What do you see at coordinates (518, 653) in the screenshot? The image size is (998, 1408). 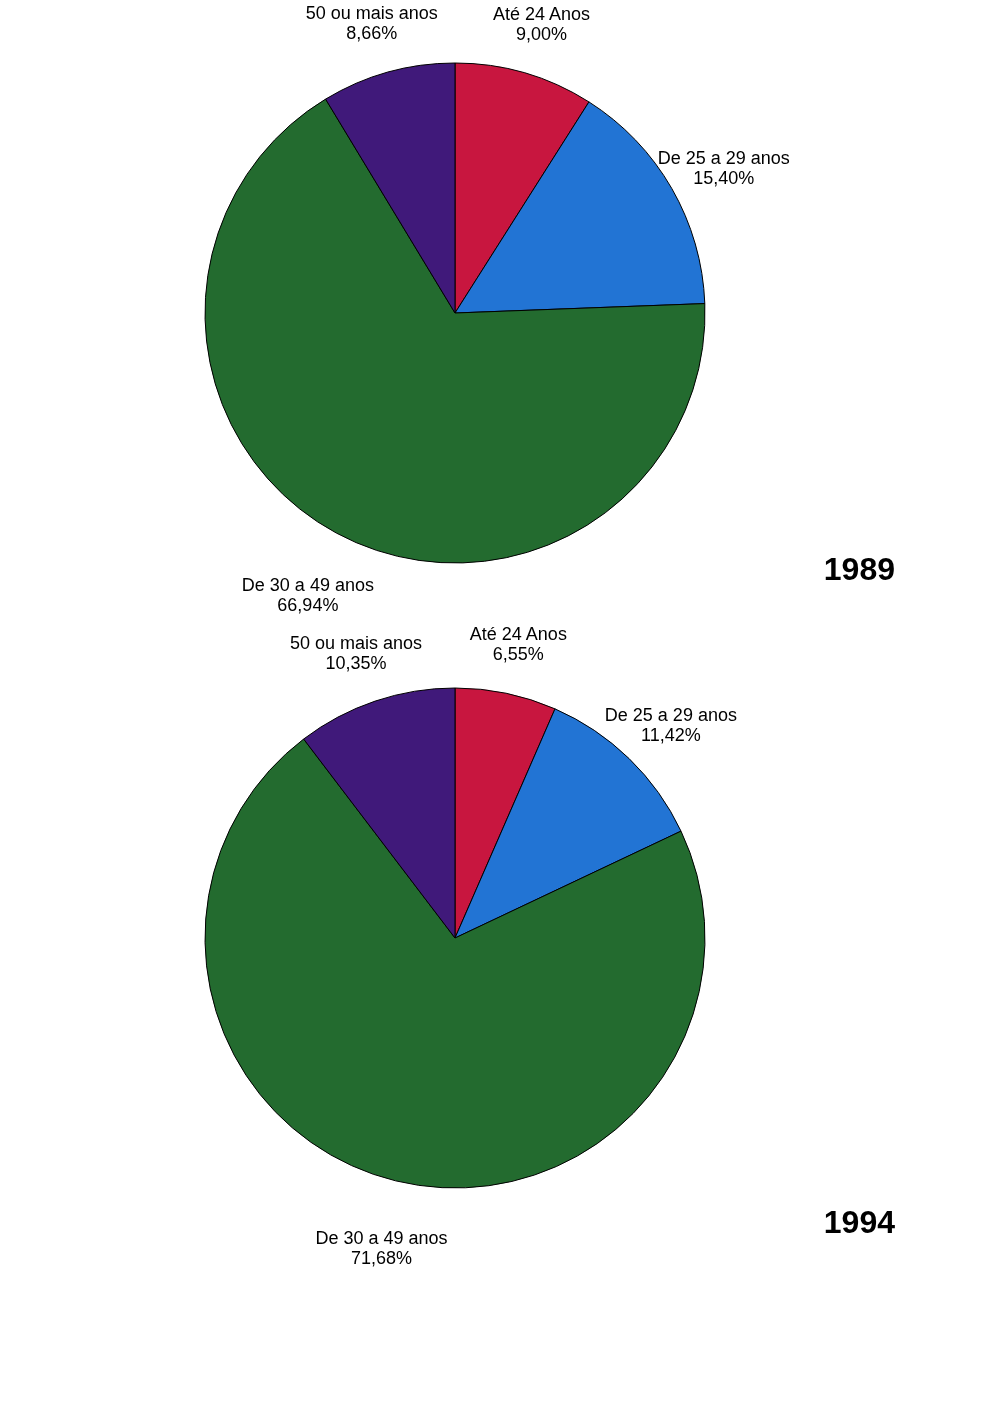 I see `data-label: 6,55%` at bounding box center [518, 653].